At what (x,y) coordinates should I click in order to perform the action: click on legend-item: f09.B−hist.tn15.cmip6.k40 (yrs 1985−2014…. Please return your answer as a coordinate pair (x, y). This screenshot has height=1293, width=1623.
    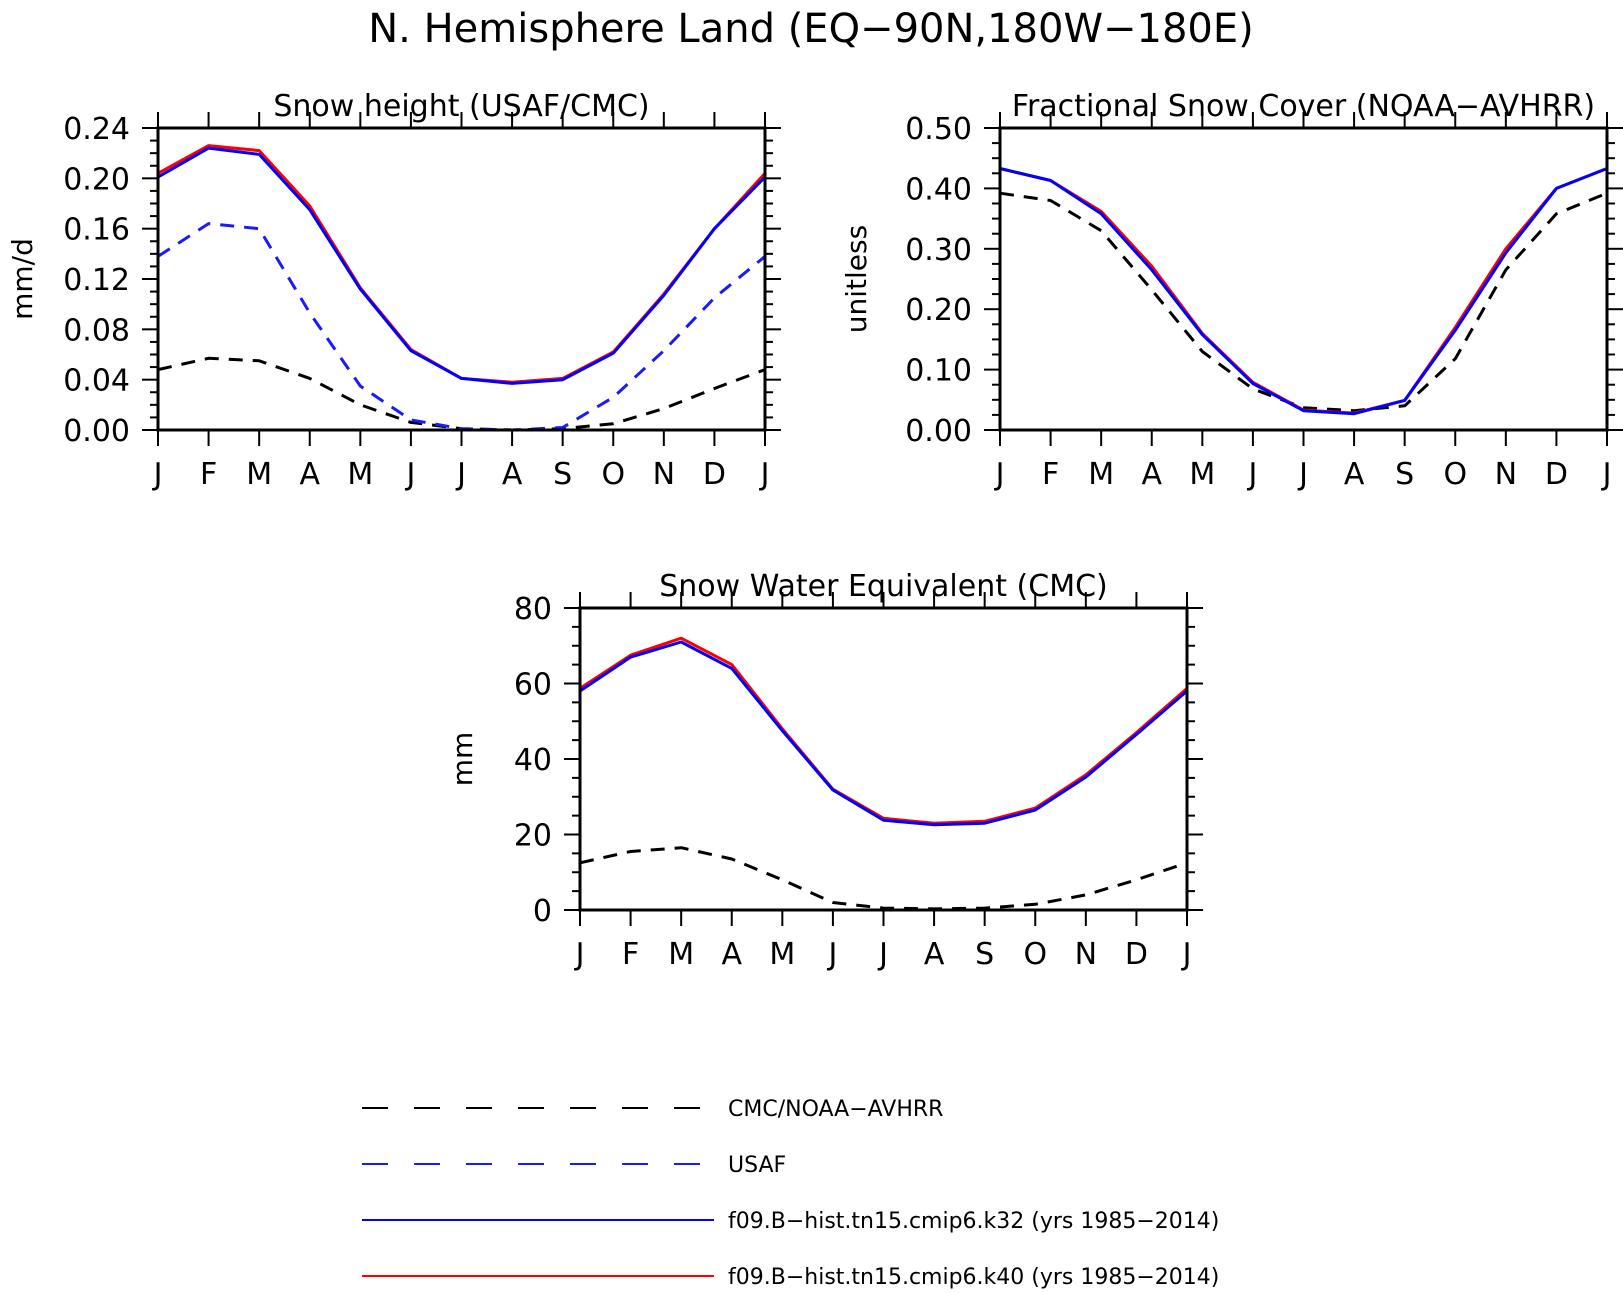
    Looking at the image, I should click on (790, 1277).